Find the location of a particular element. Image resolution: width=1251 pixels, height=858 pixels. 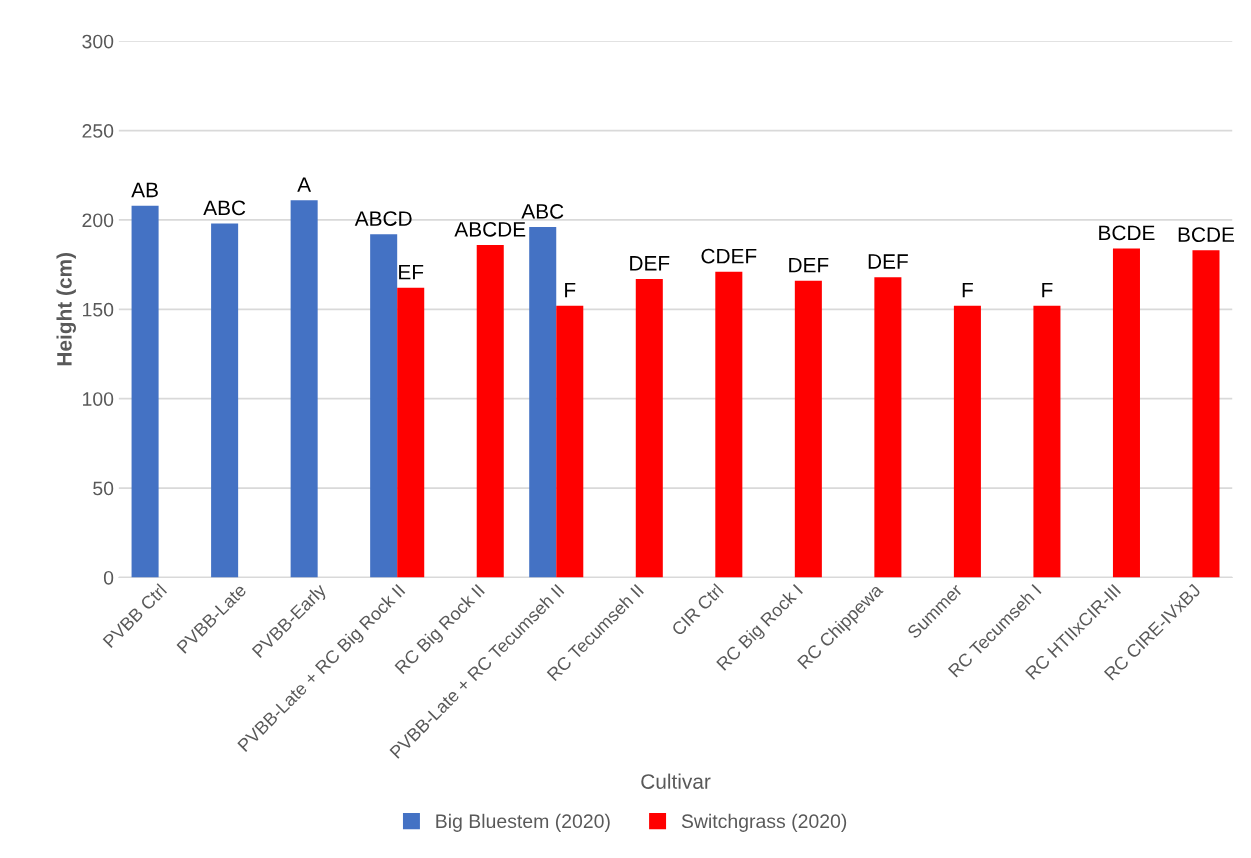

y-tick-label: 200 is located at coordinates (98, 220).